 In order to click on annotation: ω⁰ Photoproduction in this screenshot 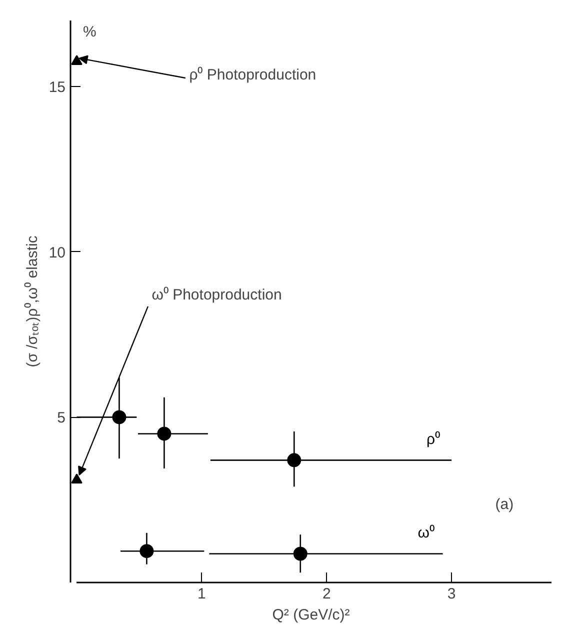, I will do `click(217, 295)`.